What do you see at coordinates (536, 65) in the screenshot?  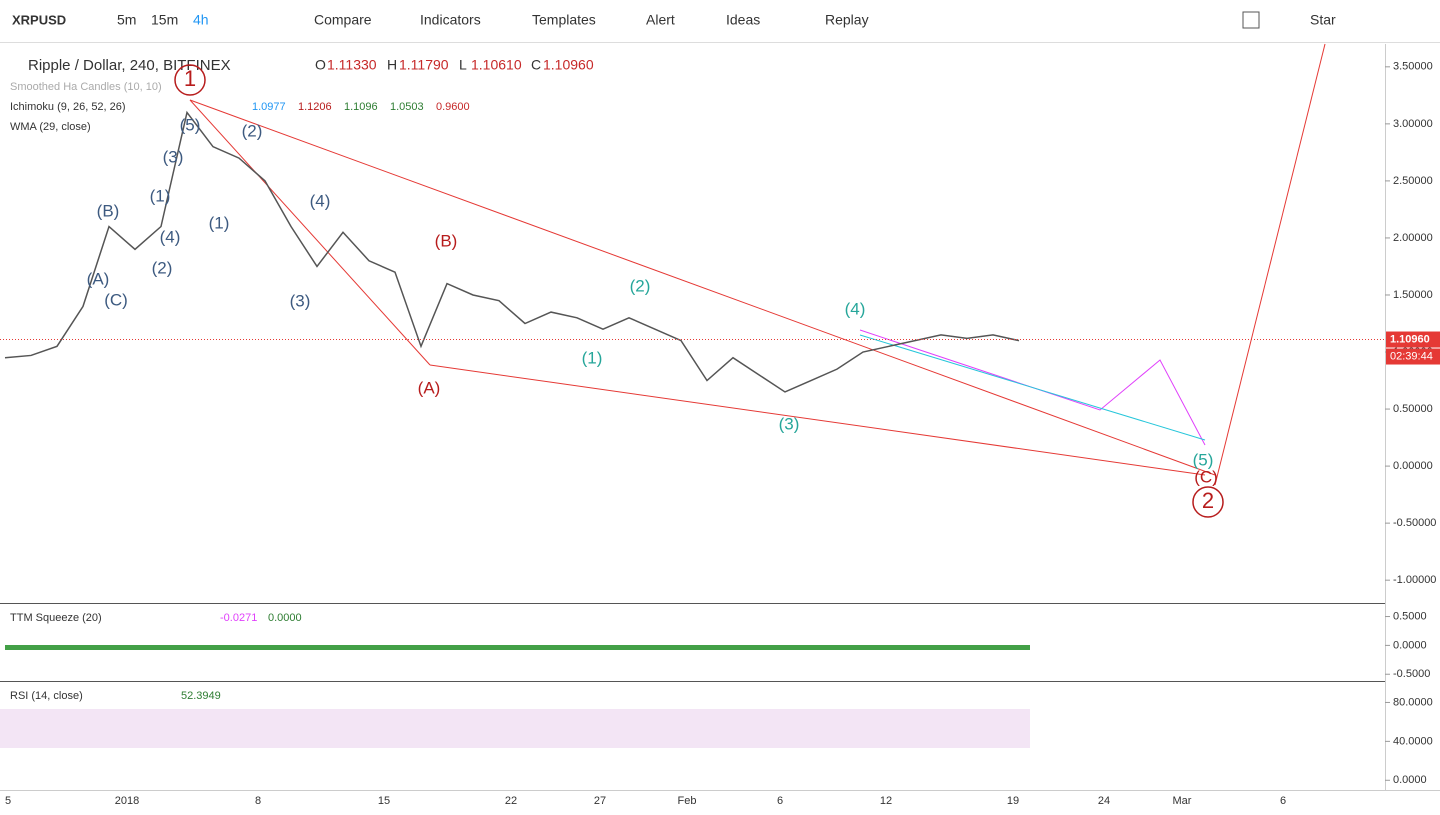 I see `ohlc-label: C` at bounding box center [536, 65].